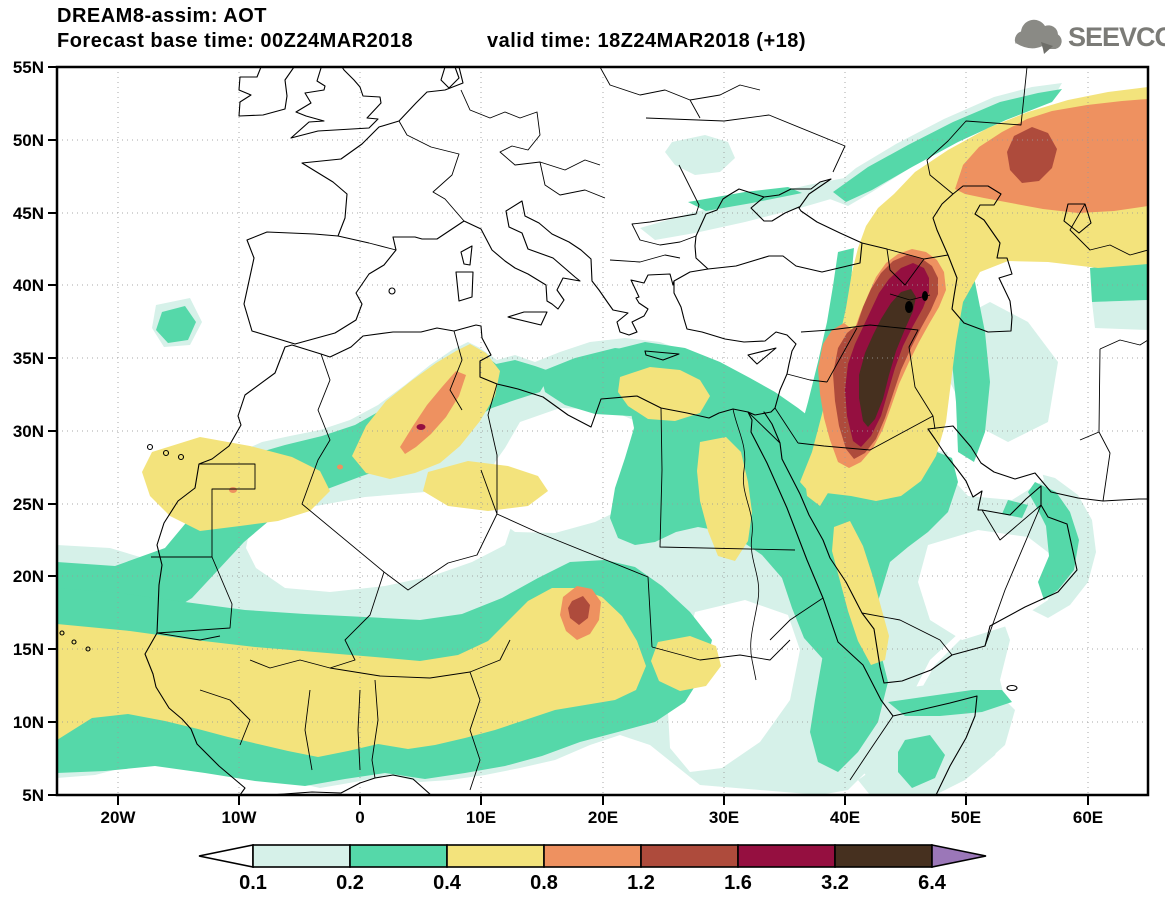 This screenshot has width=1165, height=905. Describe the element at coordinates (447, 883) in the screenshot. I see `colorbar-level-label: 0.4` at that location.